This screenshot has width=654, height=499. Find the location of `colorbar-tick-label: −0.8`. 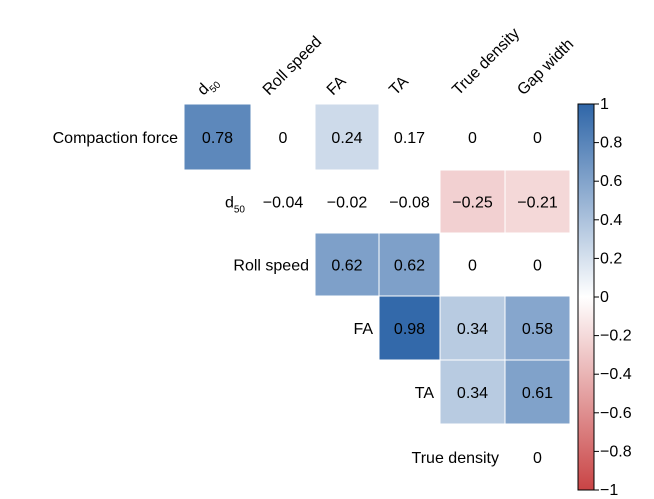

colorbar-tick-label: −0.8 is located at coordinates (616, 451).